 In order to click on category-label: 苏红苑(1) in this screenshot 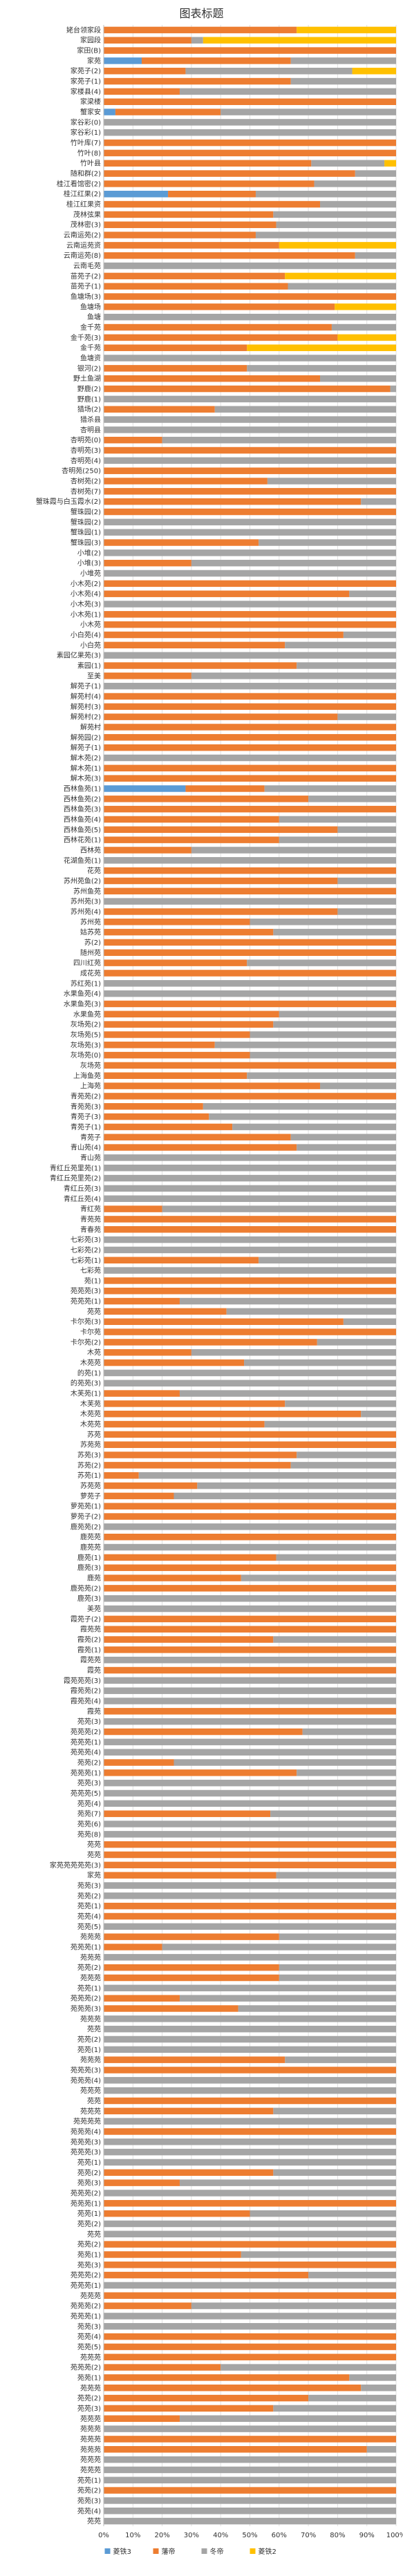, I will do `click(86, 983)`.